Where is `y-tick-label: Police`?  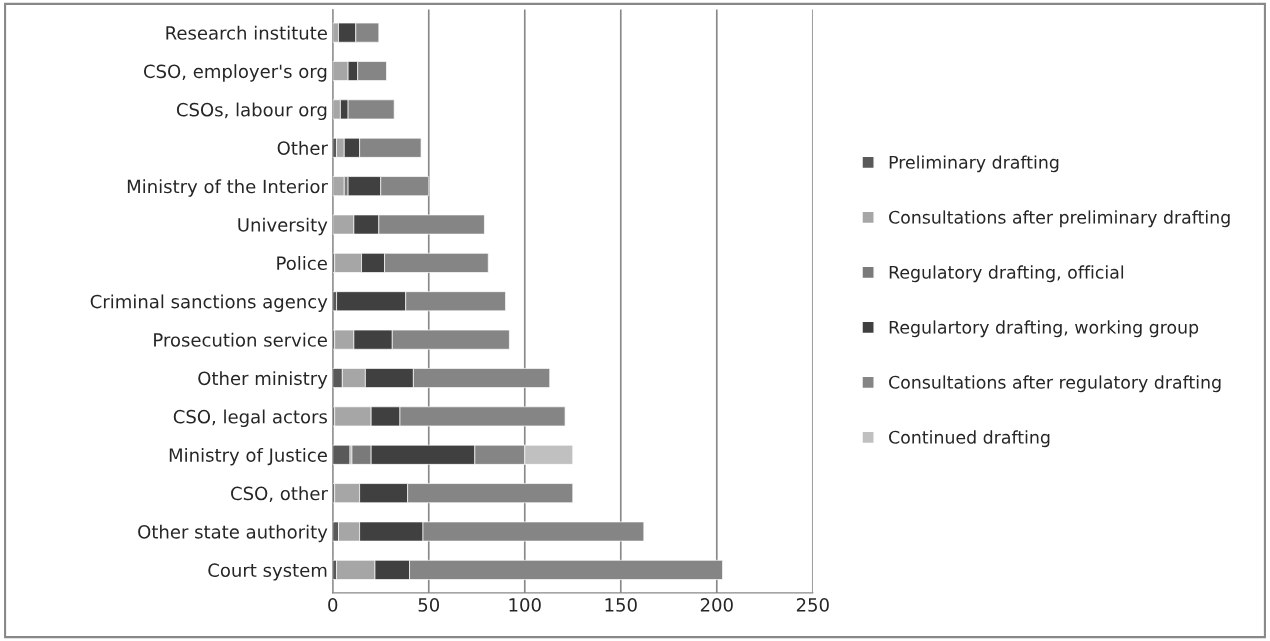 y-tick-label: Police is located at coordinates (302, 263).